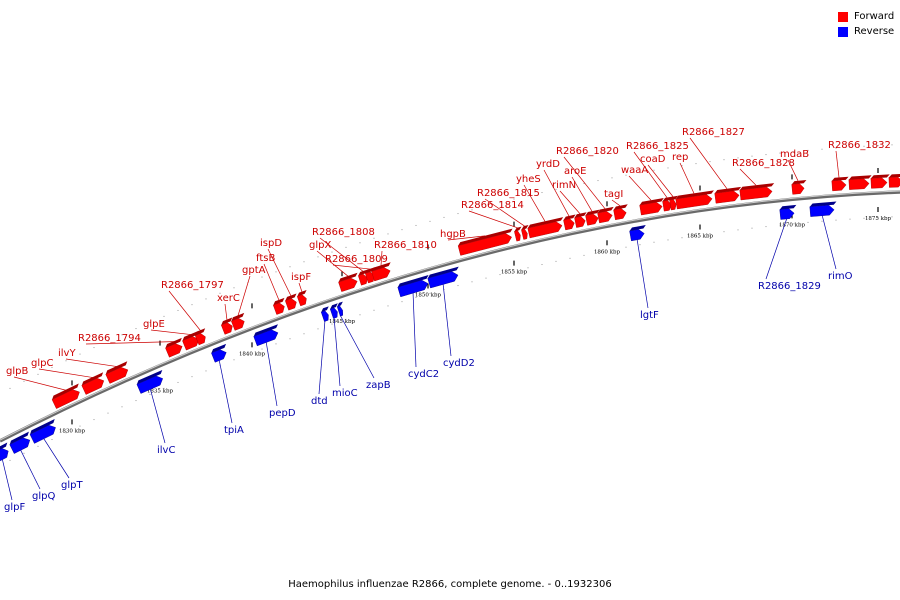 The image size is (900, 600). What do you see at coordinates (265, 258) in the screenshot?
I see `forward-gene-label: ftsB` at bounding box center [265, 258].